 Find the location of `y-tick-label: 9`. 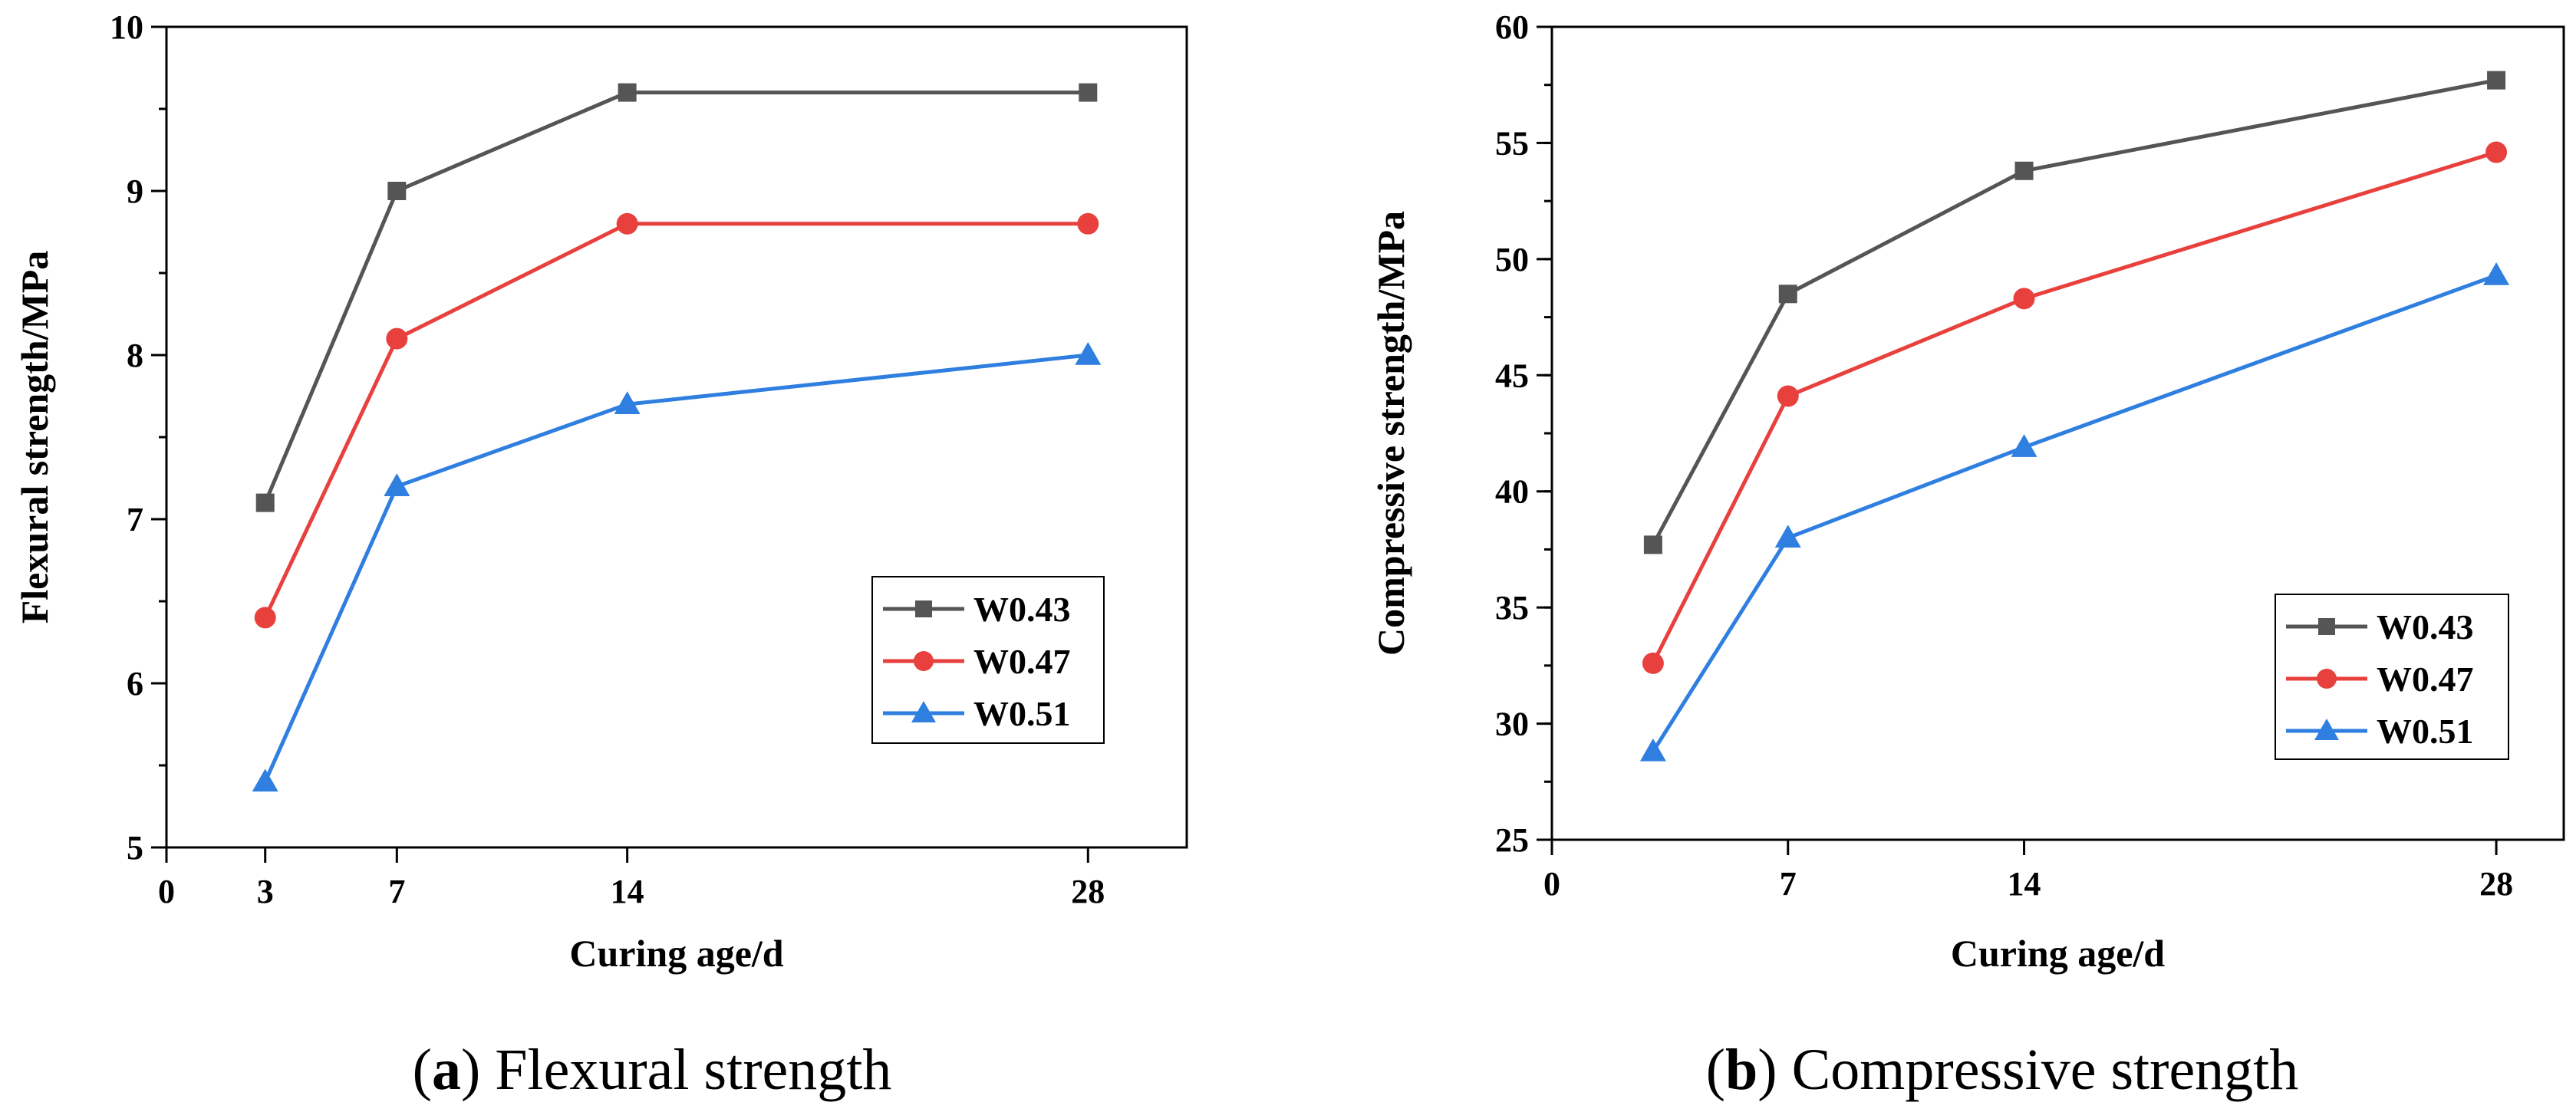

y-tick-label: 9 is located at coordinates (135, 192).